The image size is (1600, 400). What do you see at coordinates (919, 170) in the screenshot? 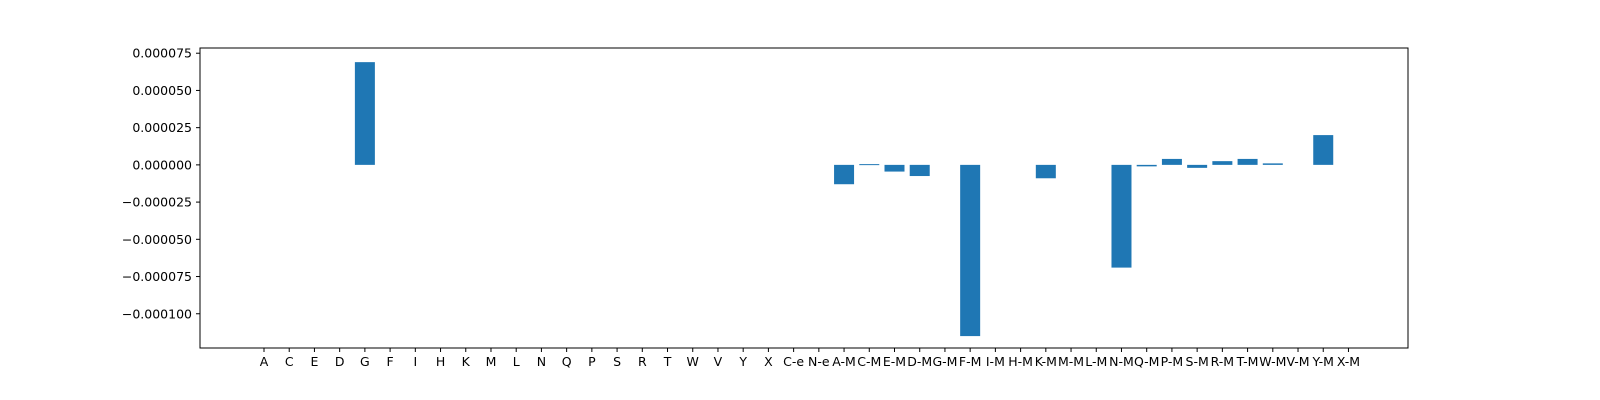
I see `bar-D-M` at bounding box center [919, 170].